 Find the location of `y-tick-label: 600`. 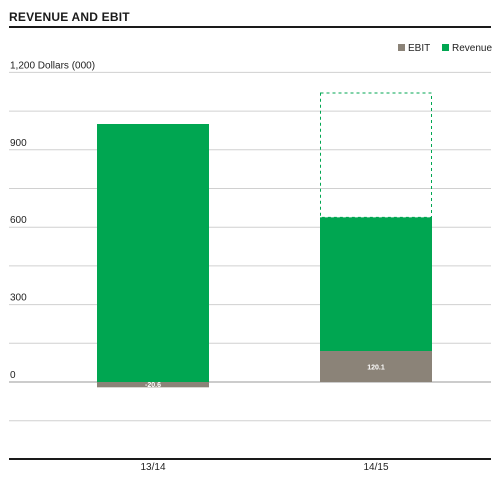

y-tick-label: 600 is located at coordinates (18, 220).